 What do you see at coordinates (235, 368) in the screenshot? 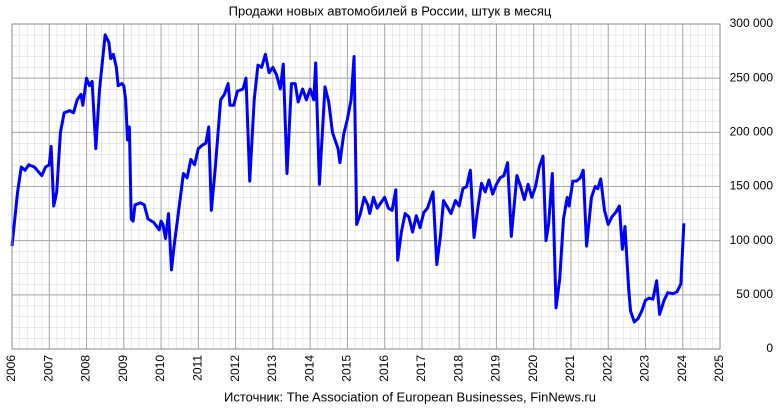
I see `x-tick-label: 2012` at bounding box center [235, 368].